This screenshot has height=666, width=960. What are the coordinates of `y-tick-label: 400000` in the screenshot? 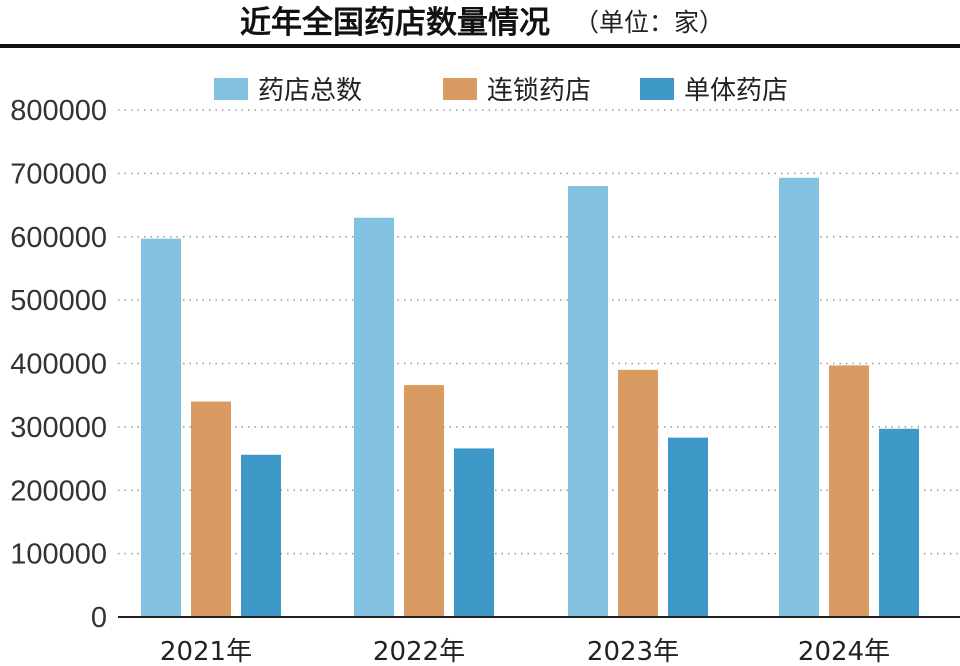 It's located at (58, 365).